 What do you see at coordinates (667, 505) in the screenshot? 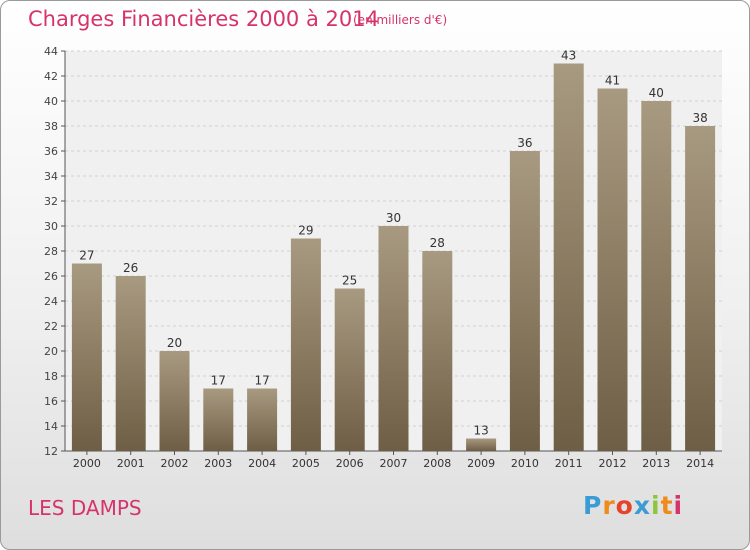
I see `logo-letter: t` at bounding box center [667, 505].